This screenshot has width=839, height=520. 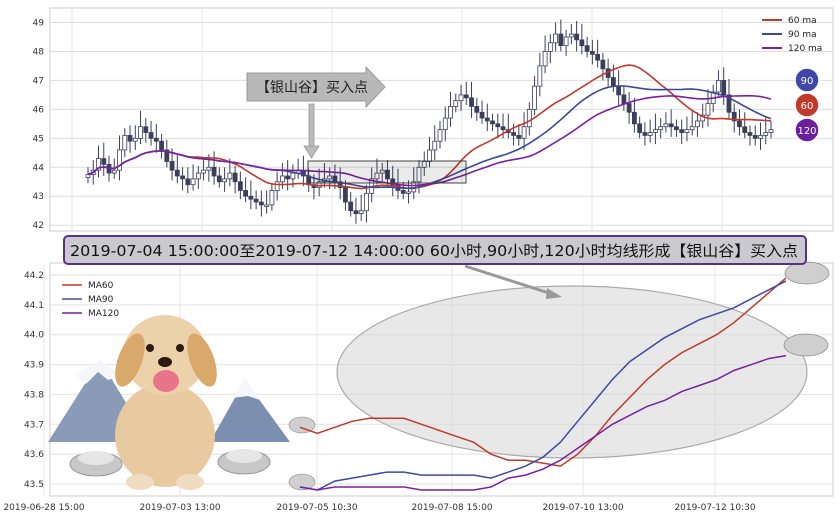 I want to click on legend-label-ma90: MA90, so click(x=101, y=300).